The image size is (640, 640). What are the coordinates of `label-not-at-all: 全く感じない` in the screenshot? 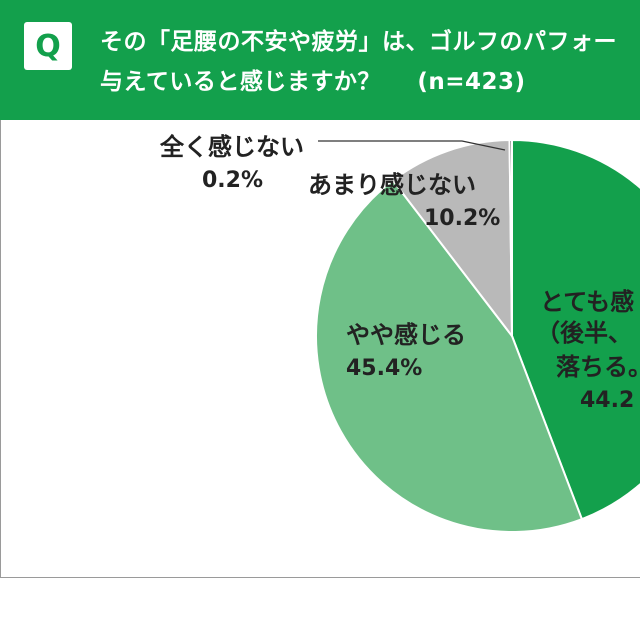 It's located at (232, 147).